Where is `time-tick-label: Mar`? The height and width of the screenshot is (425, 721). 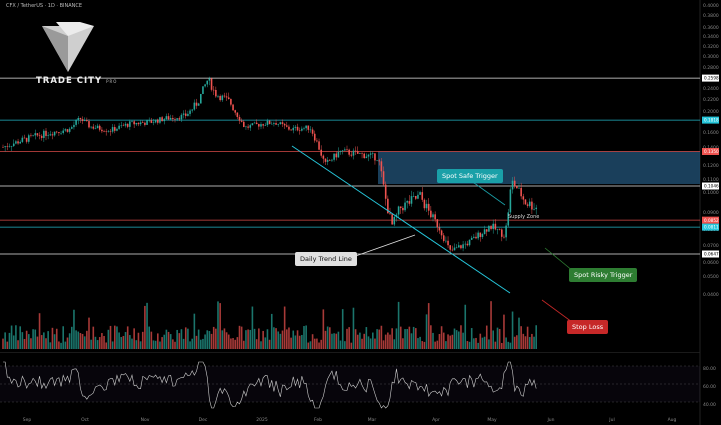
time-tick-label: Mar is located at coordinates (372, 420).